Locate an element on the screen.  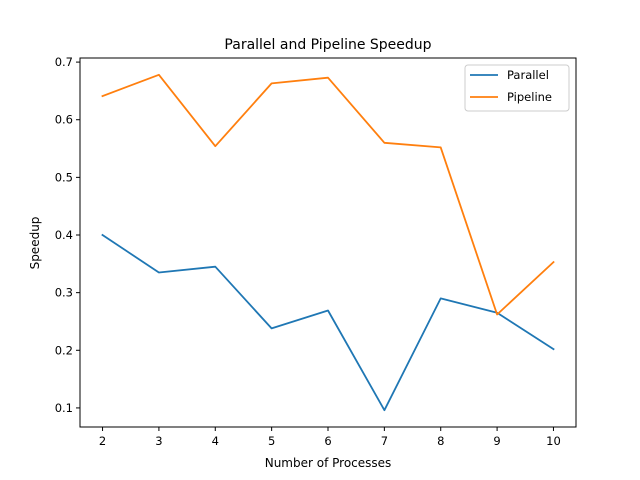
x-tick-label: 8 is located at coordinates (440, 441).